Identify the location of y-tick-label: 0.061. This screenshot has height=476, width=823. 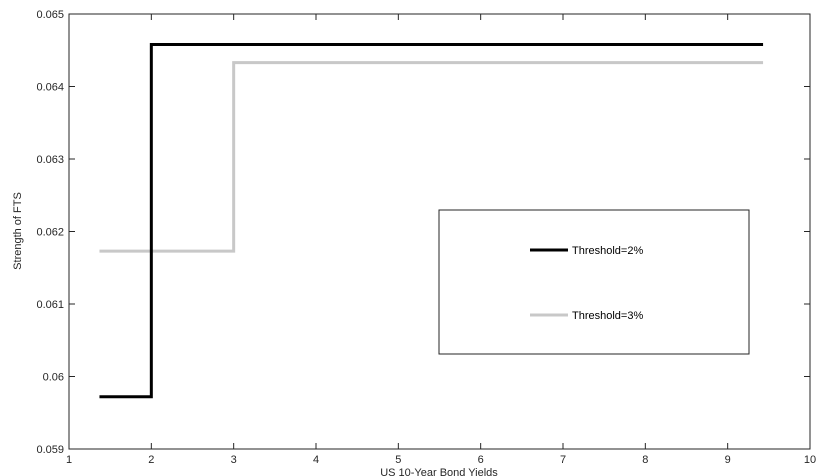
(50, 305).